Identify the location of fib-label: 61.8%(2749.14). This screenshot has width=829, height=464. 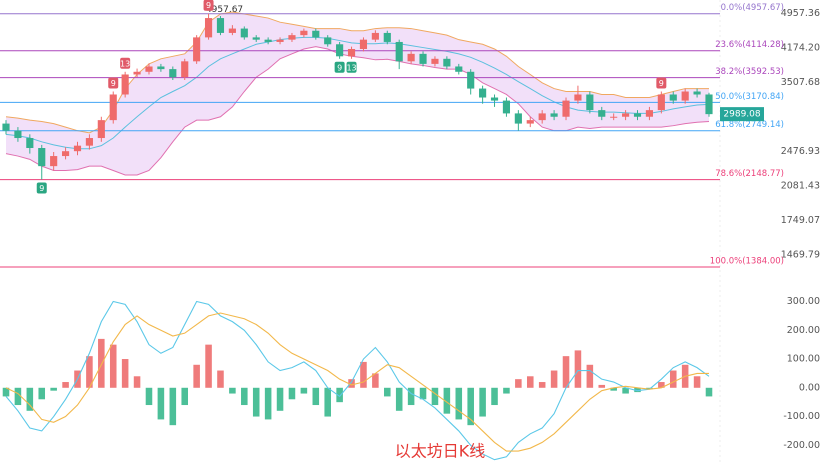
(749, 125).